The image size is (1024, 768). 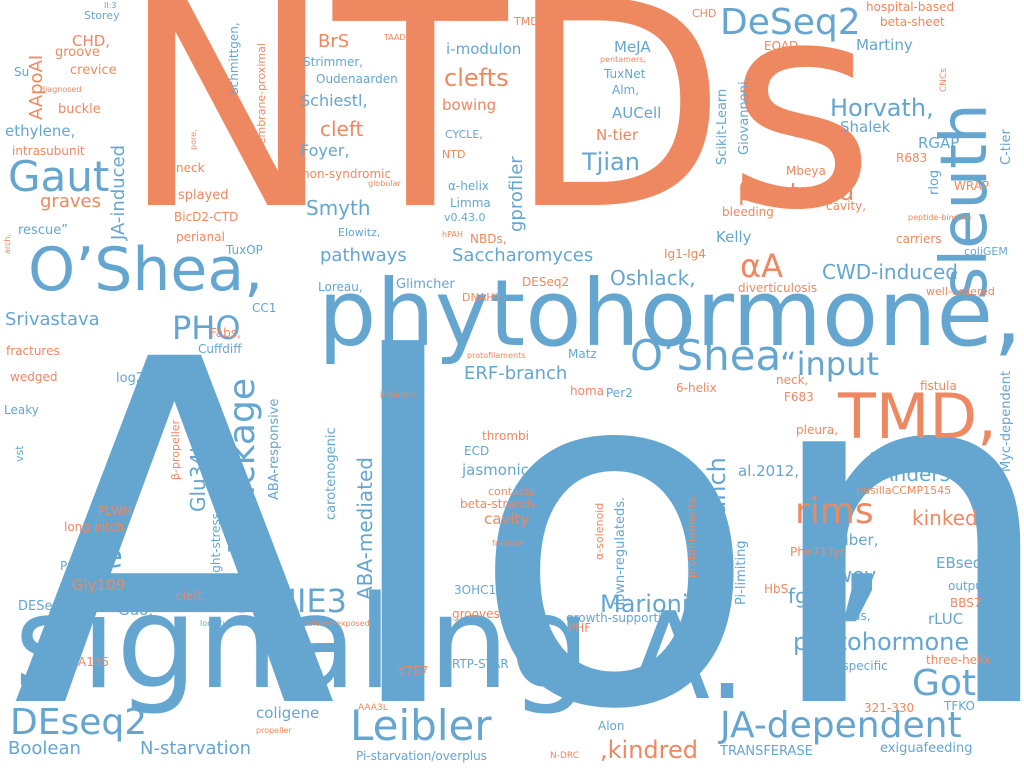 What do you see at coordinates (79, 722) in the screenshot?
I see `word-deseq2-bl: DEseq2` at bounding box center [79, 722].